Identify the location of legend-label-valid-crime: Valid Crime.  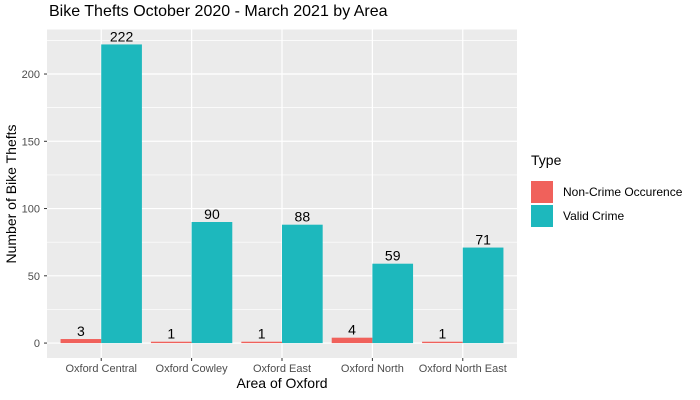
(594, 215).